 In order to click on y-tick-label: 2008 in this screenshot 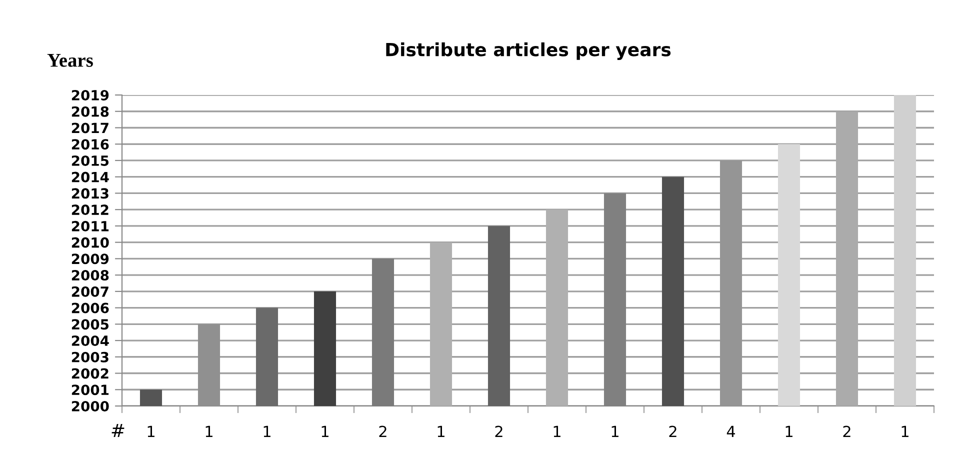, I will do `click(90, 275)`.